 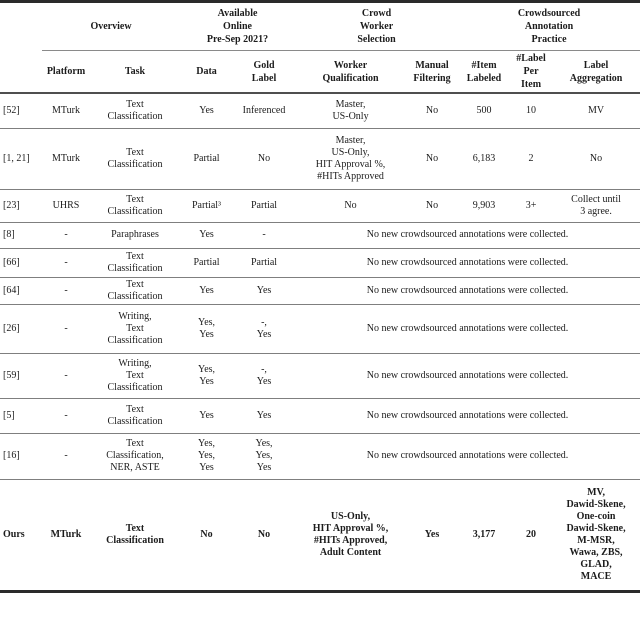 I want to click on group-header-crowd-worker-selection: Crowd Worker Selection, so click(x=377, y=26).